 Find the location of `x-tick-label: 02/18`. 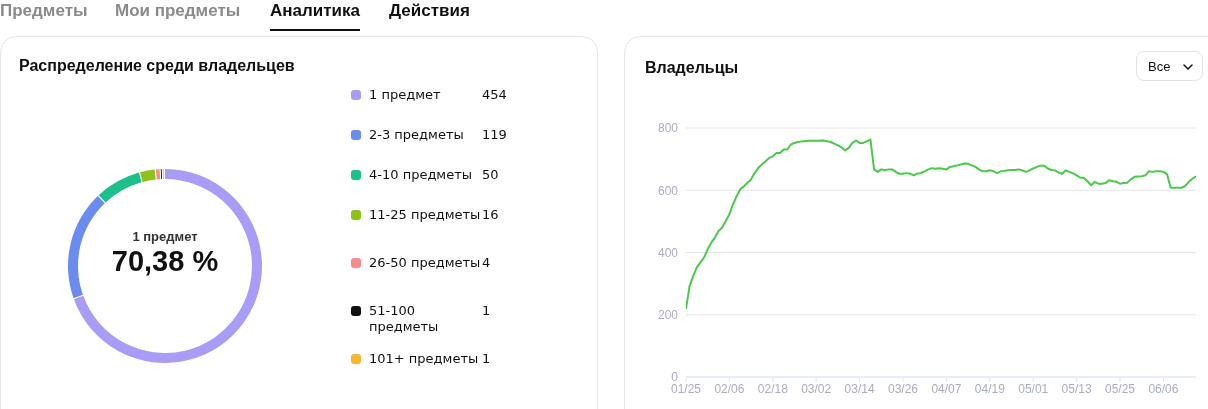

x-tick-label: 02/18 is located at coordinates (773, 388).